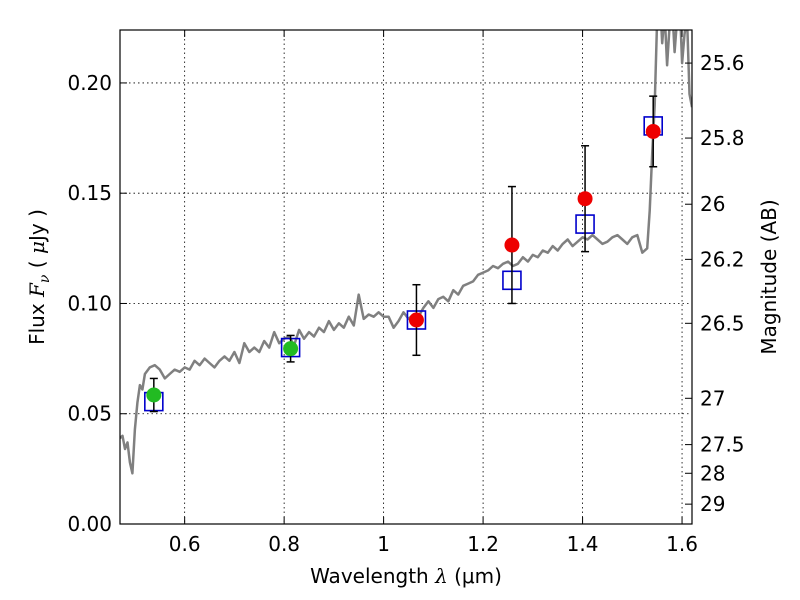 The width and height of the screenshot is (800, 600). What do you see at coordinates (185, 544) in the screenshot?
I see `x-tick-label: 0.6` at bounding box center [185, 544].